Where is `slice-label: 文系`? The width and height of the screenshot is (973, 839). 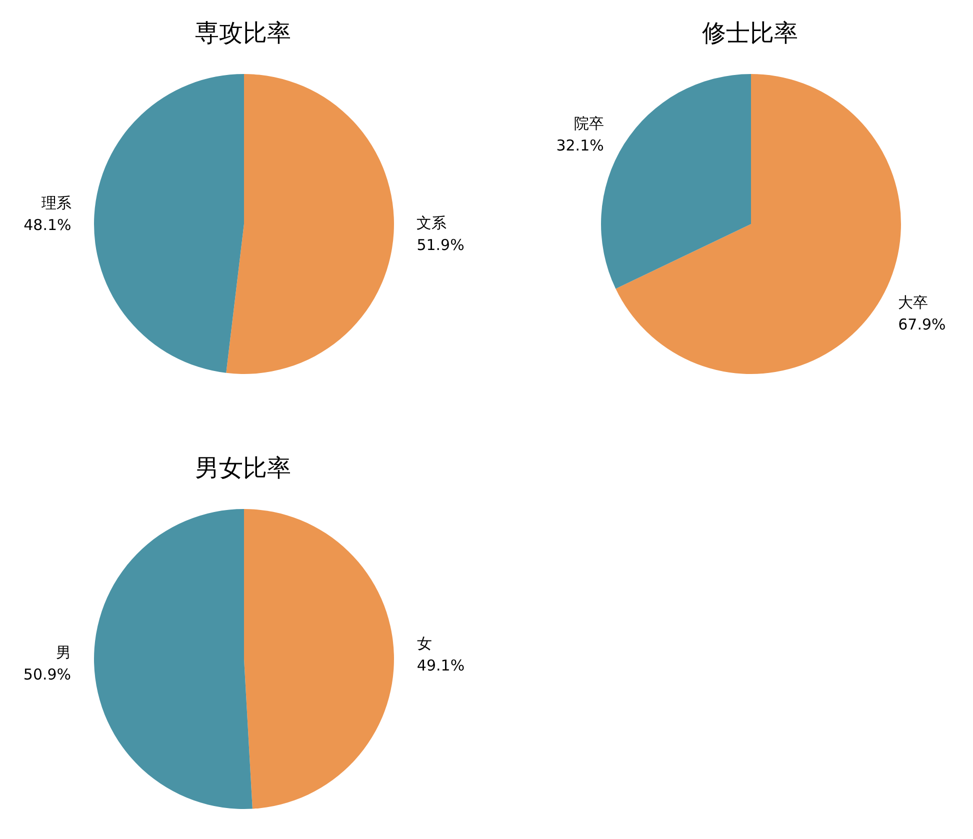 slice-label: 文系 is located at coordinates (431, 223).